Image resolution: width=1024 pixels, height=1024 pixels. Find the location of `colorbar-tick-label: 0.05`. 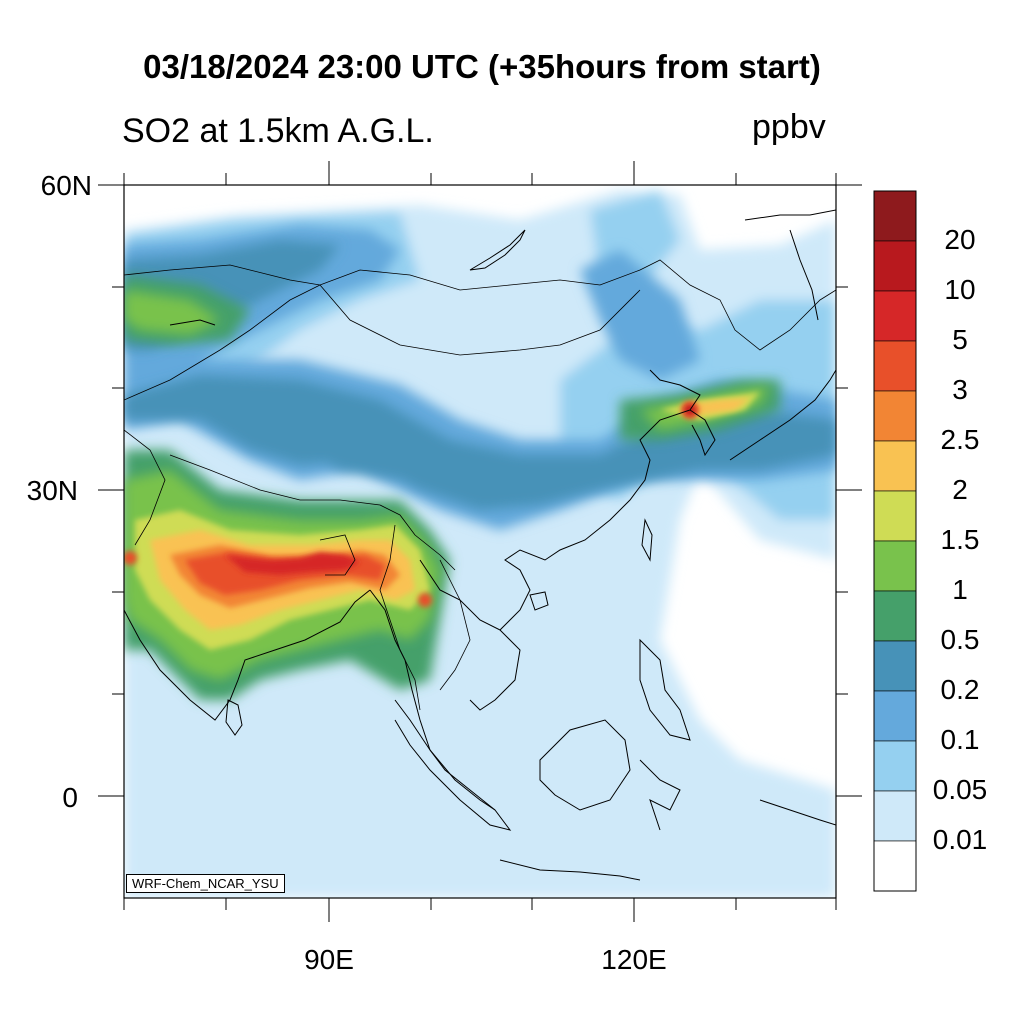

colorbar-tick-label: 0.05 is located at coordinates (960, 789).